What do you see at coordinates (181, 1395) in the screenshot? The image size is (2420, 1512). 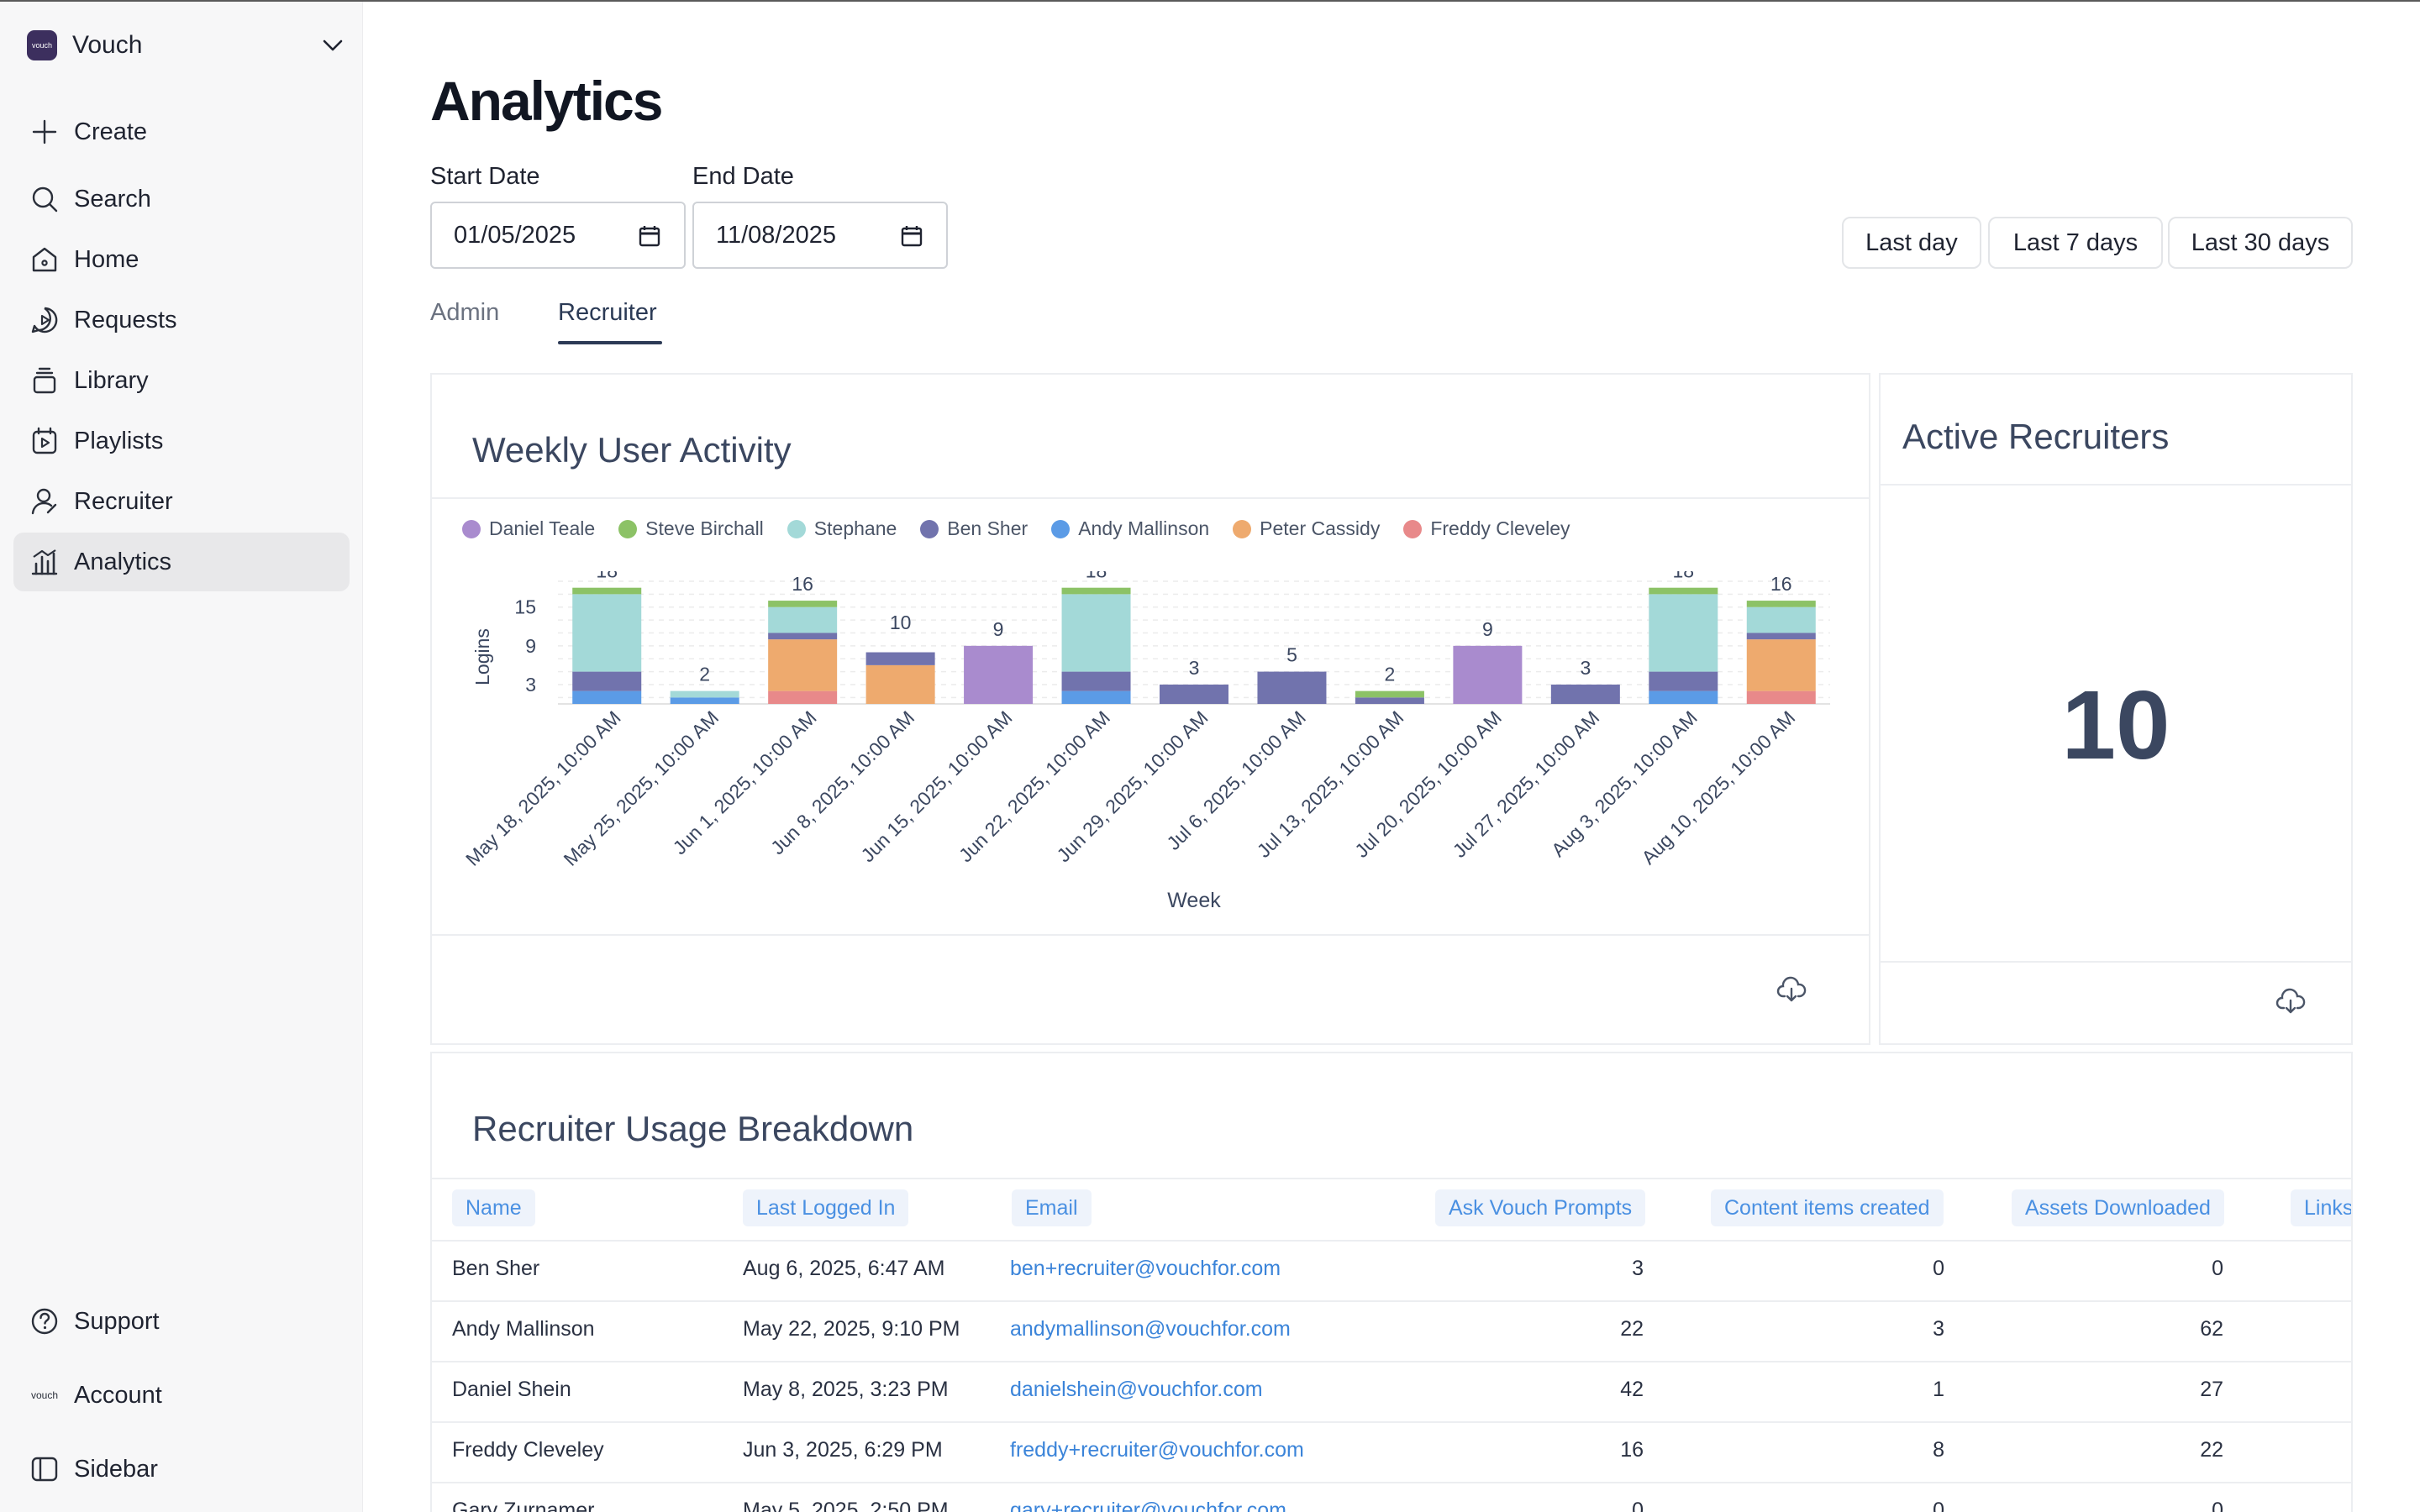 I see `sidebar-item-account: vouch Account` at bounding box center [181, 1395].